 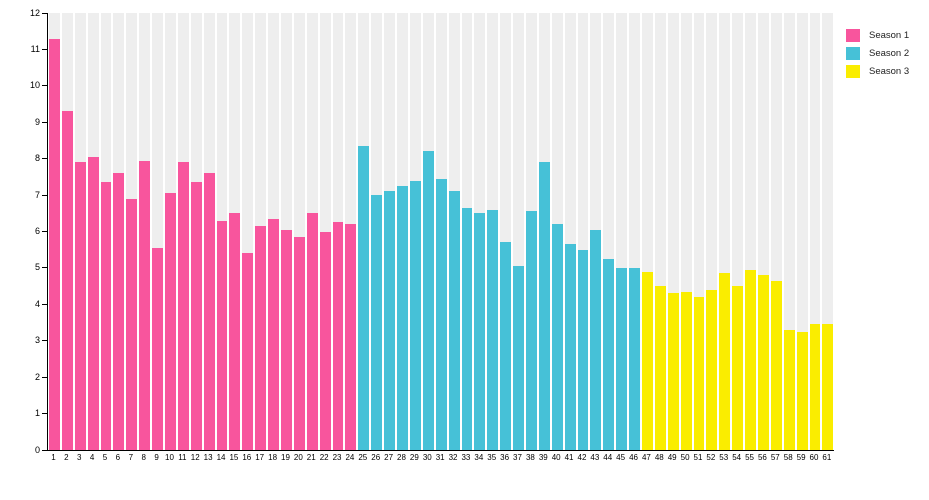 I want to click on legend-label: Season 1, so click(x=889, y=35).